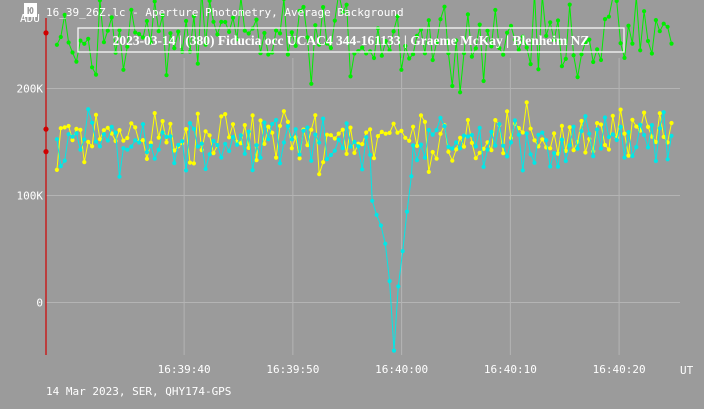 This screenshot has height=409, width=704. I want to click on x-tick-label: 16:40:00, so click(401, 369).